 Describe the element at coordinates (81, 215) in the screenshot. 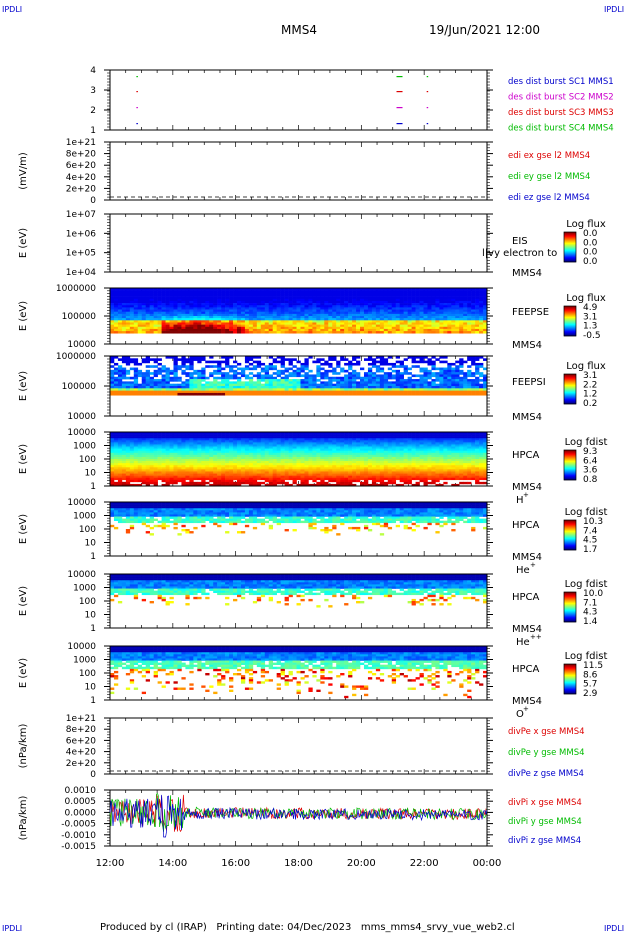

I see `y-tick-label: 1e+07` at that location.